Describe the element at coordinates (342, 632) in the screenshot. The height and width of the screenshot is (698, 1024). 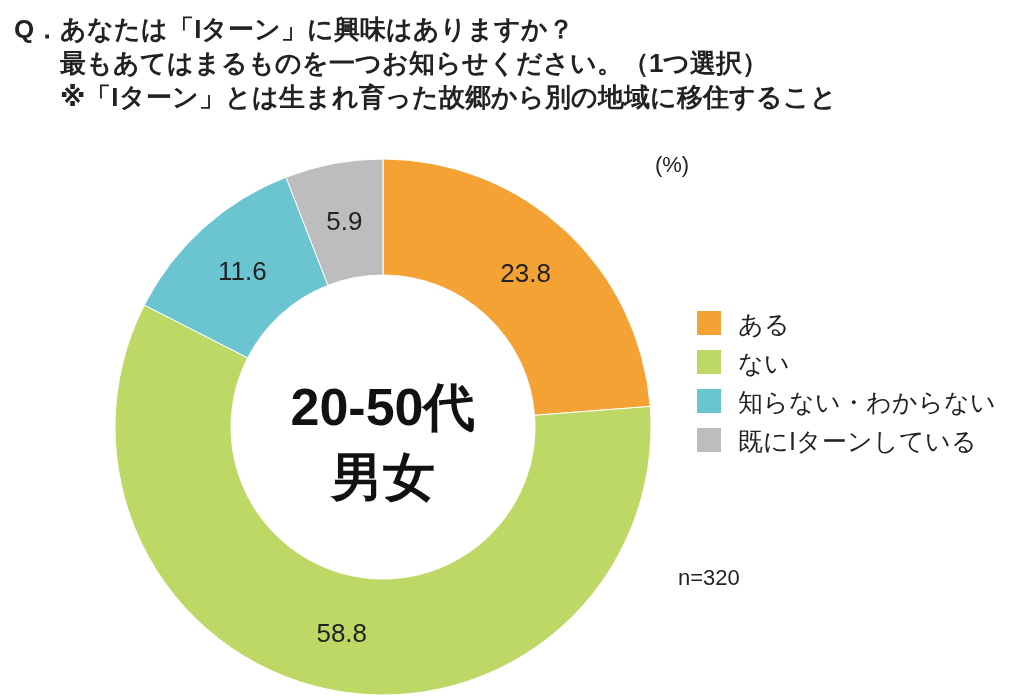
I see `data-label: 58.8` at that location.